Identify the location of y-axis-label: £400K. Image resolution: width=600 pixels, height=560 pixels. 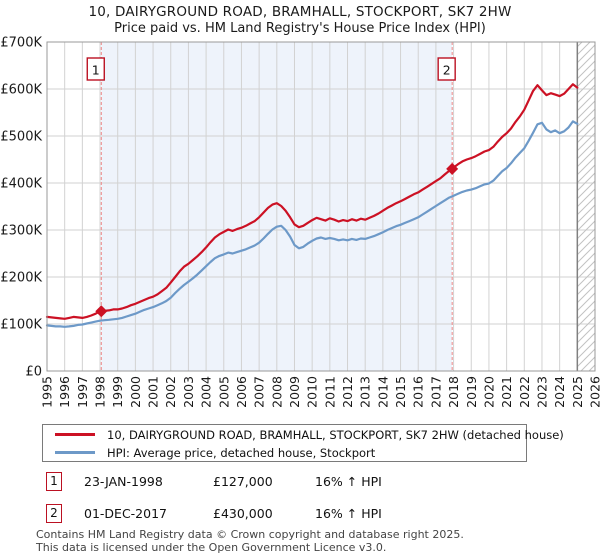
(21, 184).